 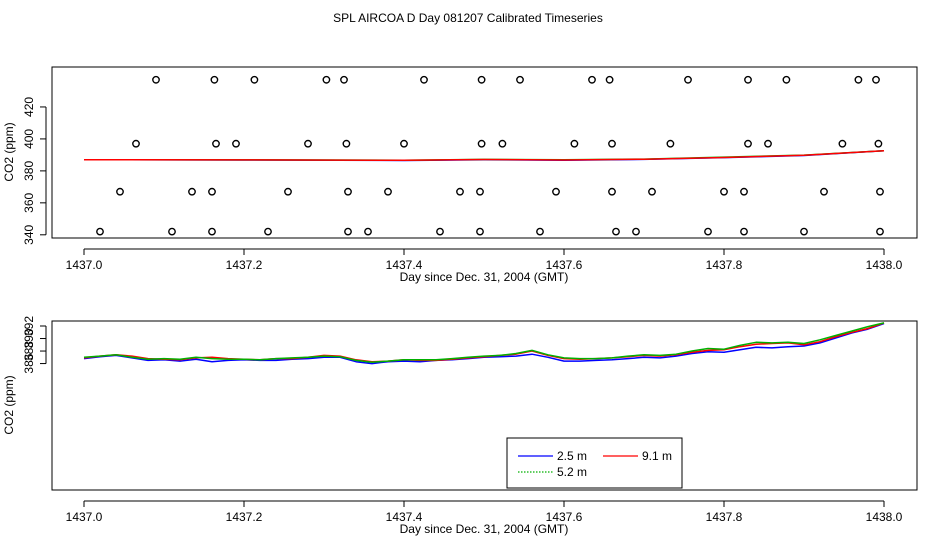 What do you see at coordinates (564, 265) in the screenshot?
I see `x-tick-label: 1437.6` at bounding box center [564, 265].